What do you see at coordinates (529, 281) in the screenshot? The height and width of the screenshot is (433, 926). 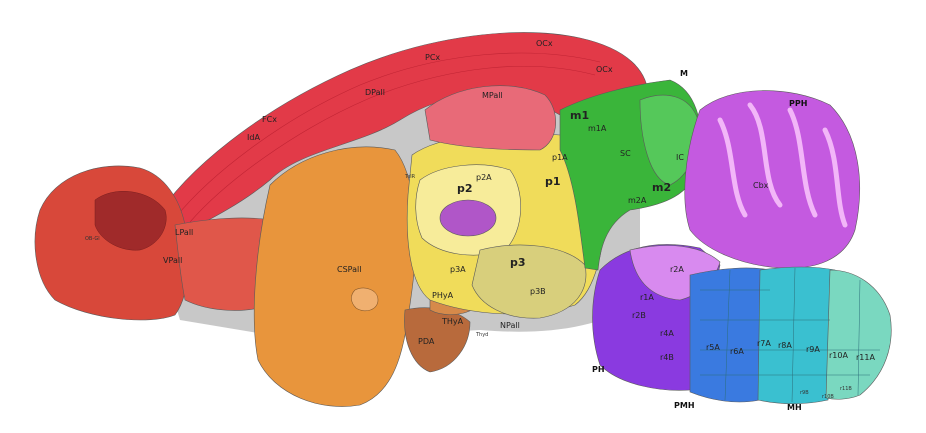 I see `region-p3` at bounding box center [529, 281].